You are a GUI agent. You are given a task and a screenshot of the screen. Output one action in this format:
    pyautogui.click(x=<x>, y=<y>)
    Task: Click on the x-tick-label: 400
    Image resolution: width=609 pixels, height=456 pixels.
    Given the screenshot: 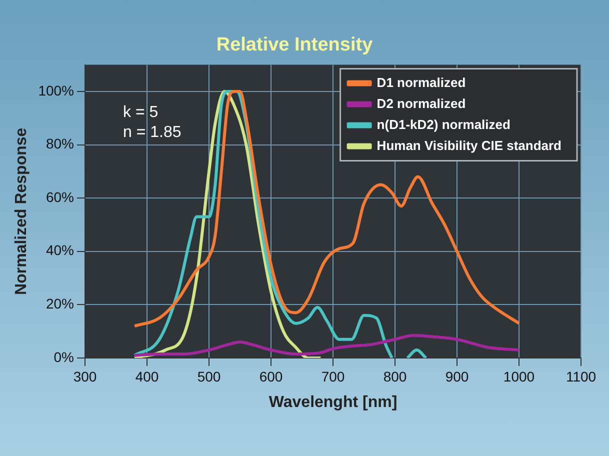 What is the action you would take?
    pyautogui.click(x=147, y=376)
    